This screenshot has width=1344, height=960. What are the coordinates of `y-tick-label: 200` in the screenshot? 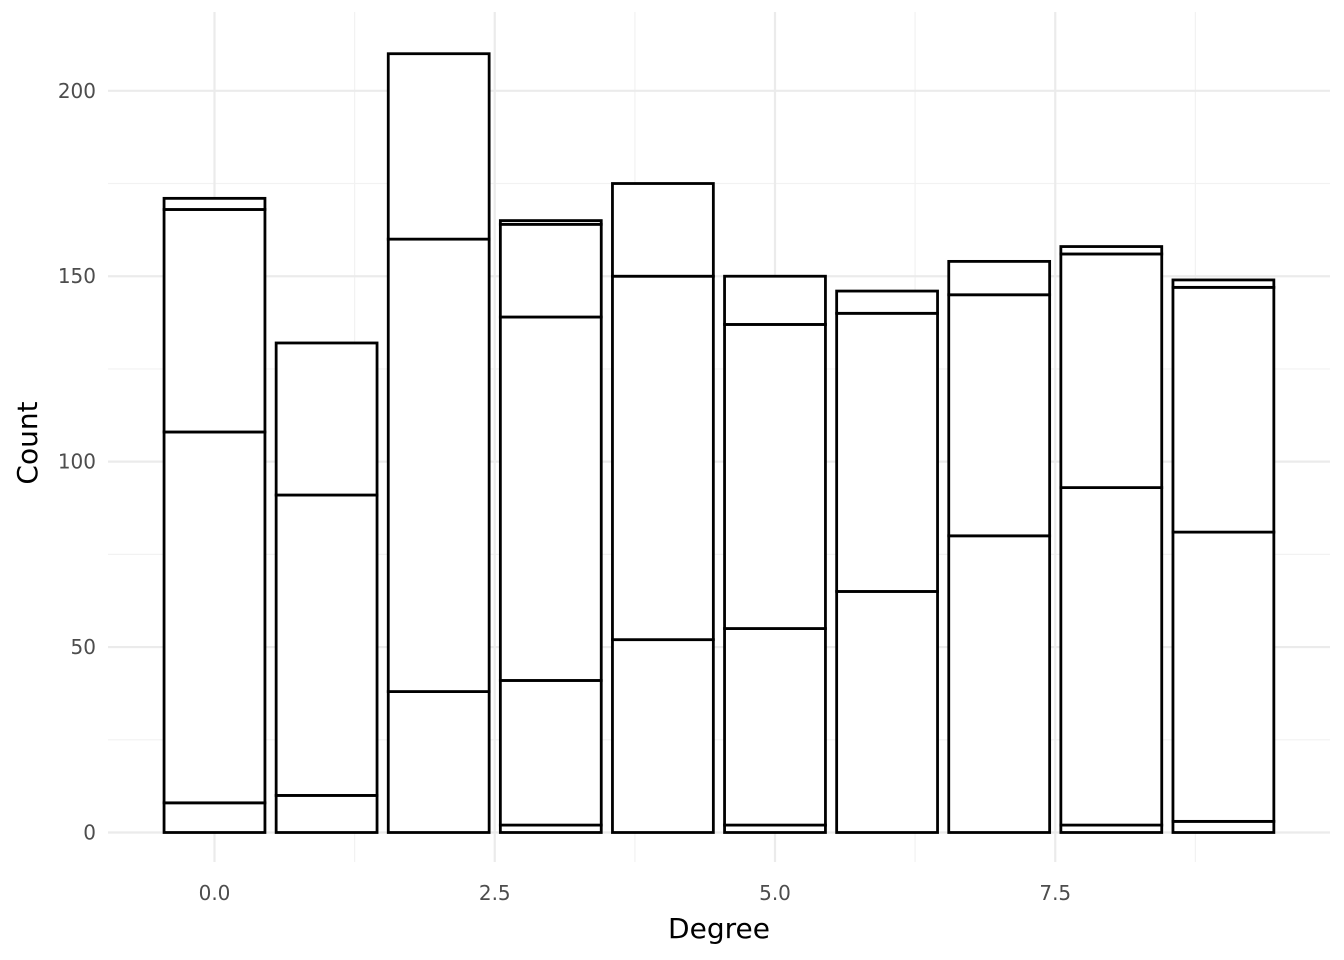 It's located at (77, 91).